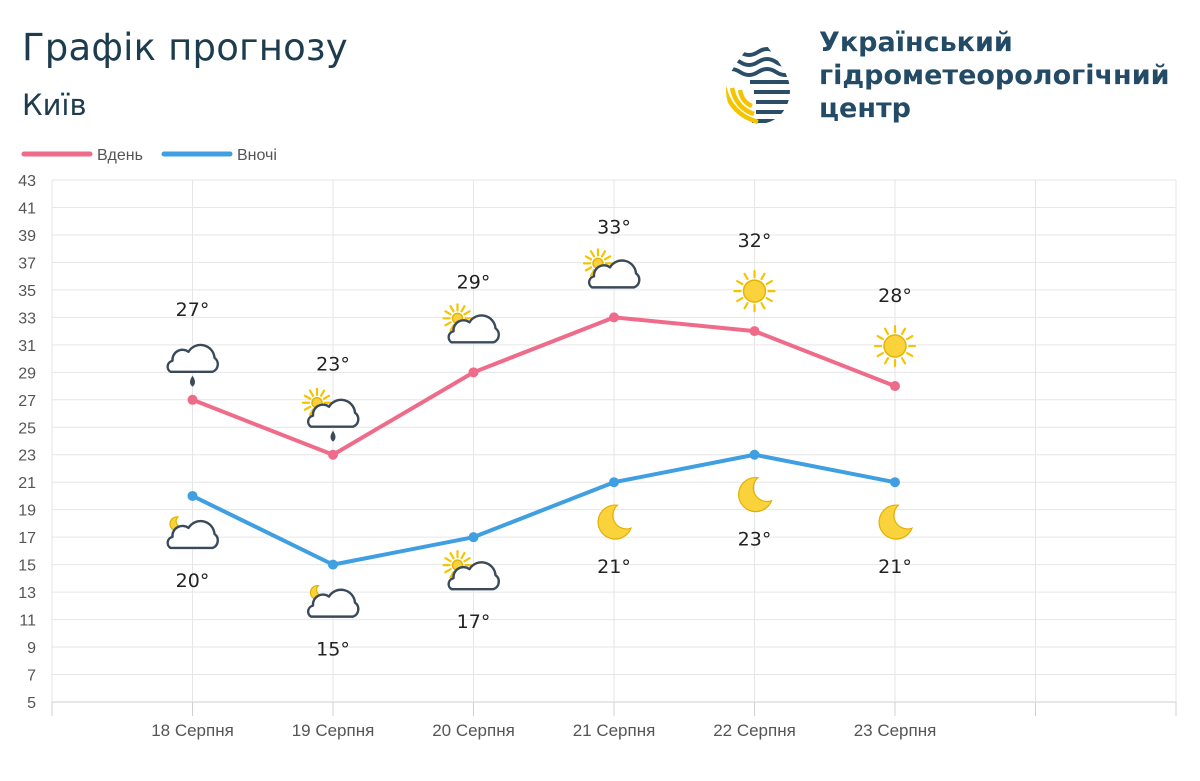 This screenshot has width=1200, height=781. What do you see at coordinates (31, 703) in the screenshot?
I see `y-tick-label: 5` at bounding box center [31, 703].